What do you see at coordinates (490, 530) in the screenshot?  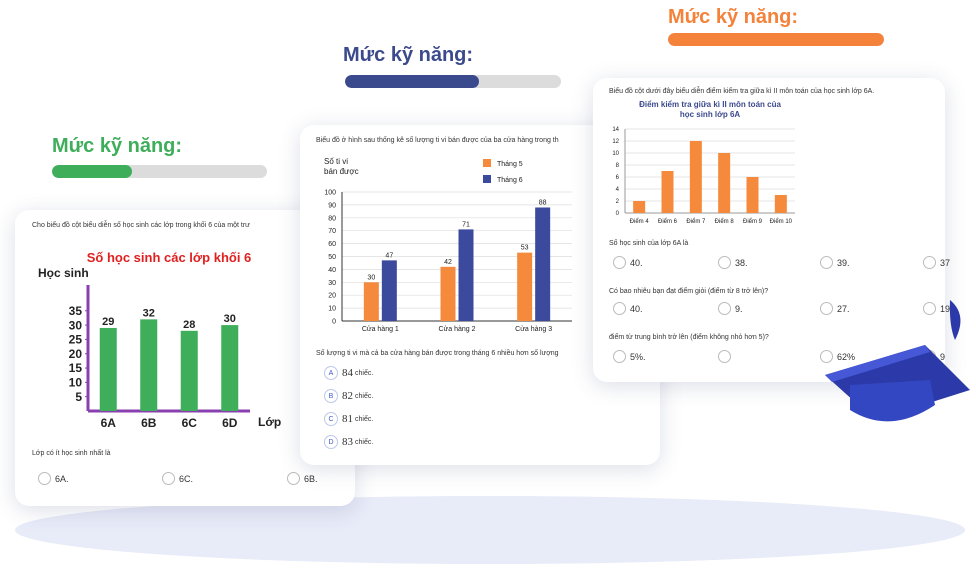 I see `floor-ellipse` at bounding box center [490, 530].